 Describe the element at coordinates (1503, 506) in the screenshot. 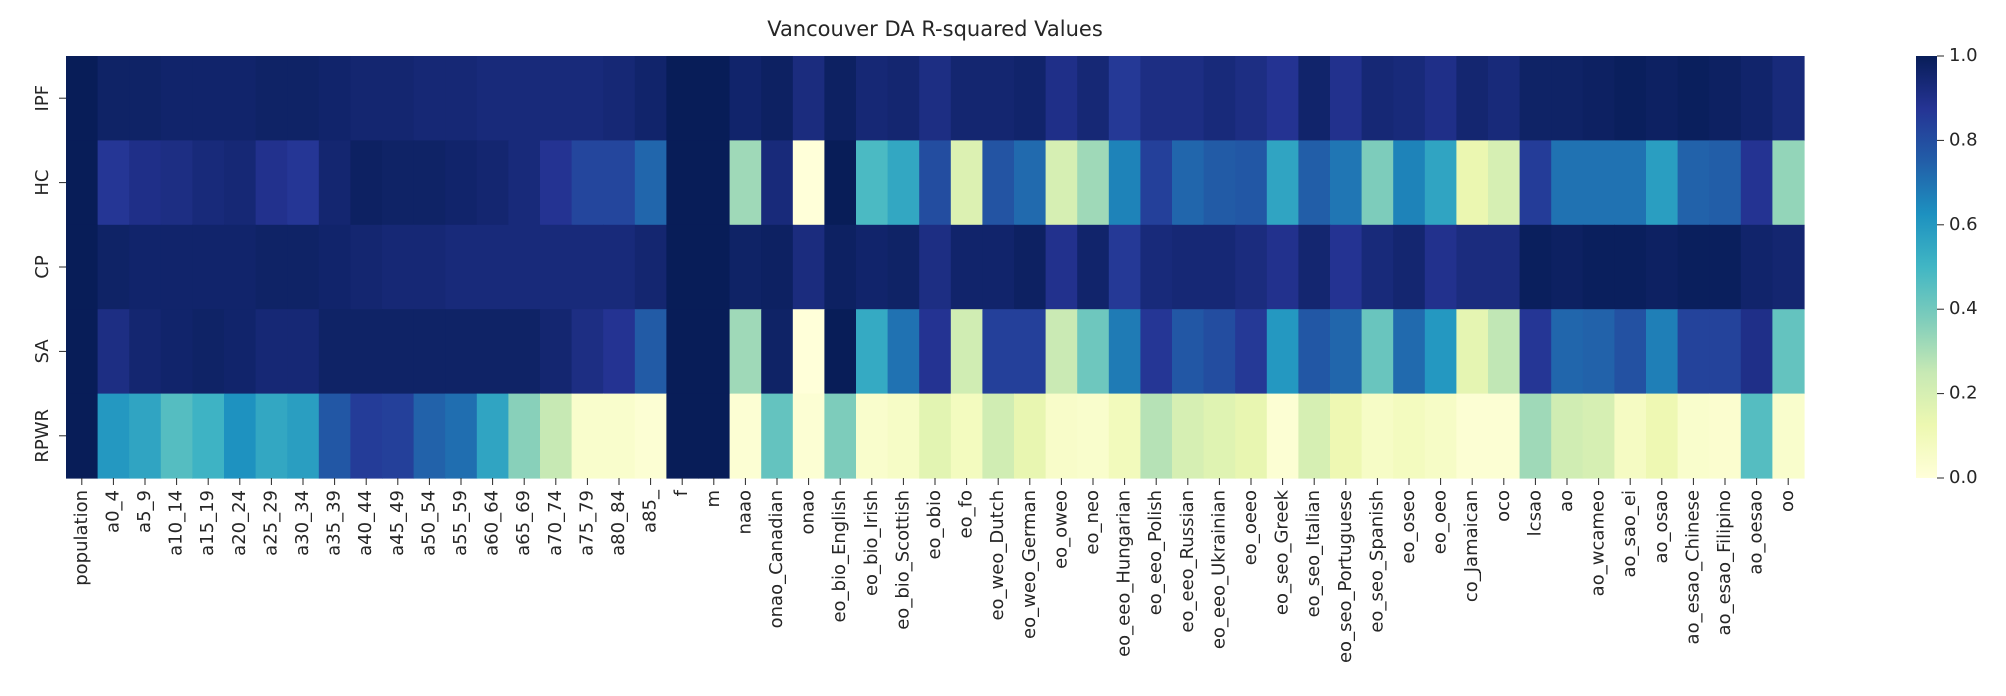

I see `x-tick-label: oco` at that location.